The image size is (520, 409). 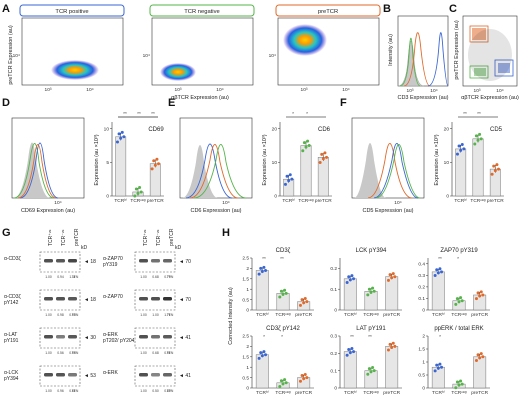 What do you see at coordinates (396, 171) in the screenshot?
I see `tcr-positive-histogram` at bounding box center [396, 171].